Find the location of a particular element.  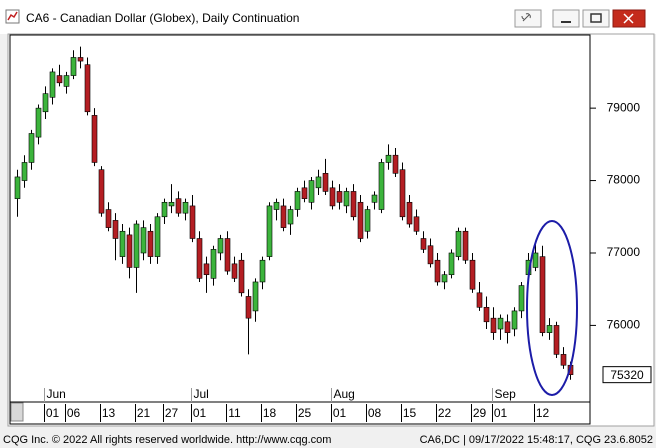

x-tick-label: 22 is located at coordinates (445, 413).